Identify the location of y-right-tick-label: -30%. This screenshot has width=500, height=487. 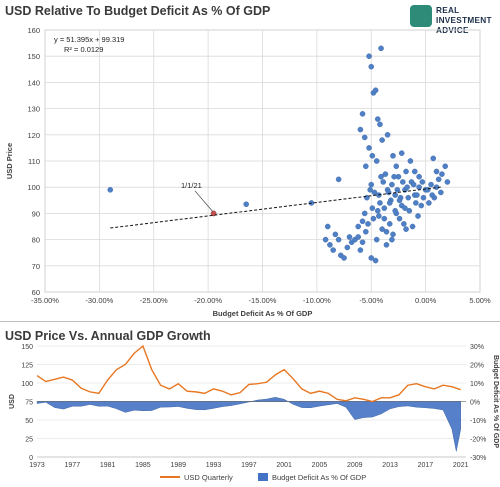
(478, 458).